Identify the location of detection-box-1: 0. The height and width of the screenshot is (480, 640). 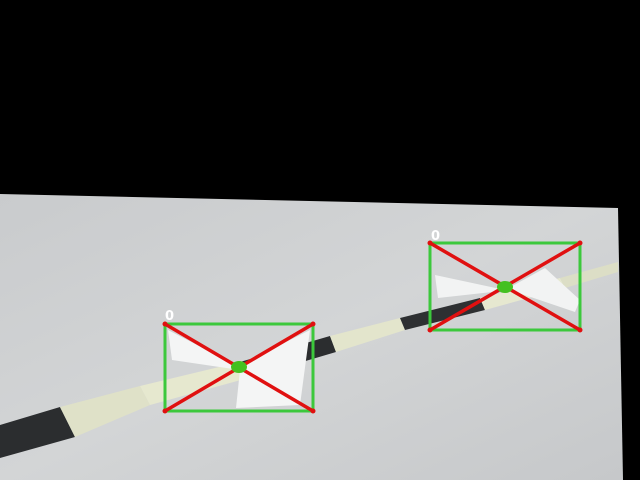
(239, 361).